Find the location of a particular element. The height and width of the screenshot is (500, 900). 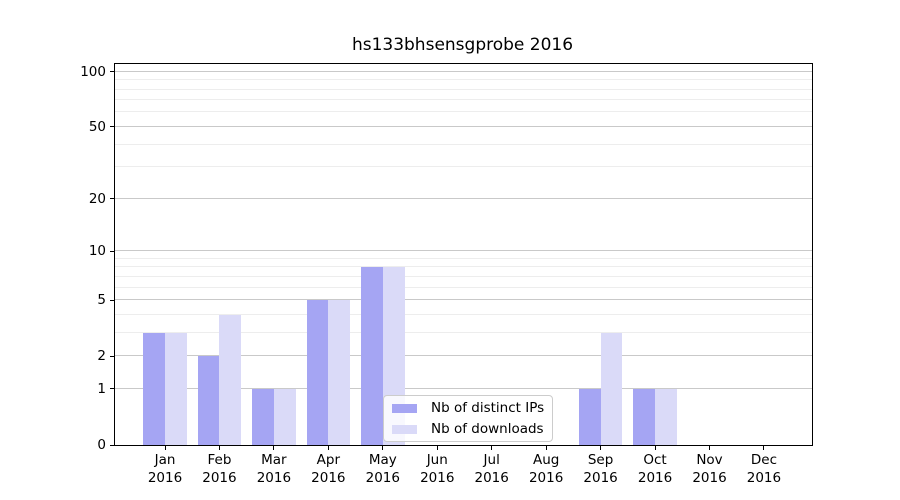

x-tick-apr is located at coordinates (328, 448).